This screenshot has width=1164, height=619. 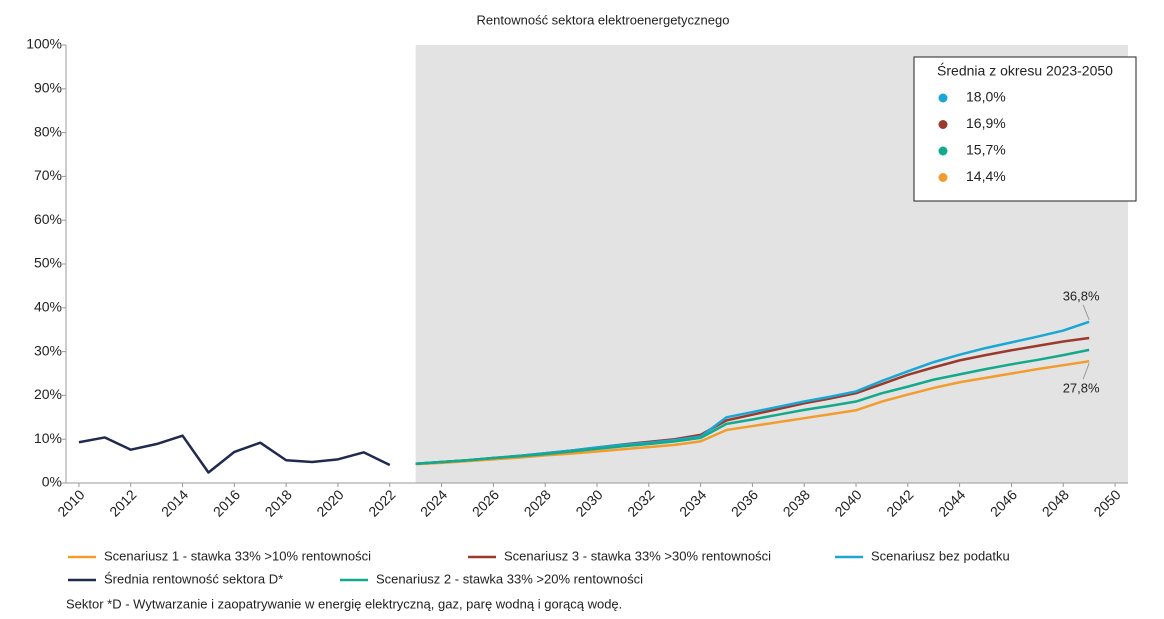 I want to click on inset-box, so click(x=1025, y=129).